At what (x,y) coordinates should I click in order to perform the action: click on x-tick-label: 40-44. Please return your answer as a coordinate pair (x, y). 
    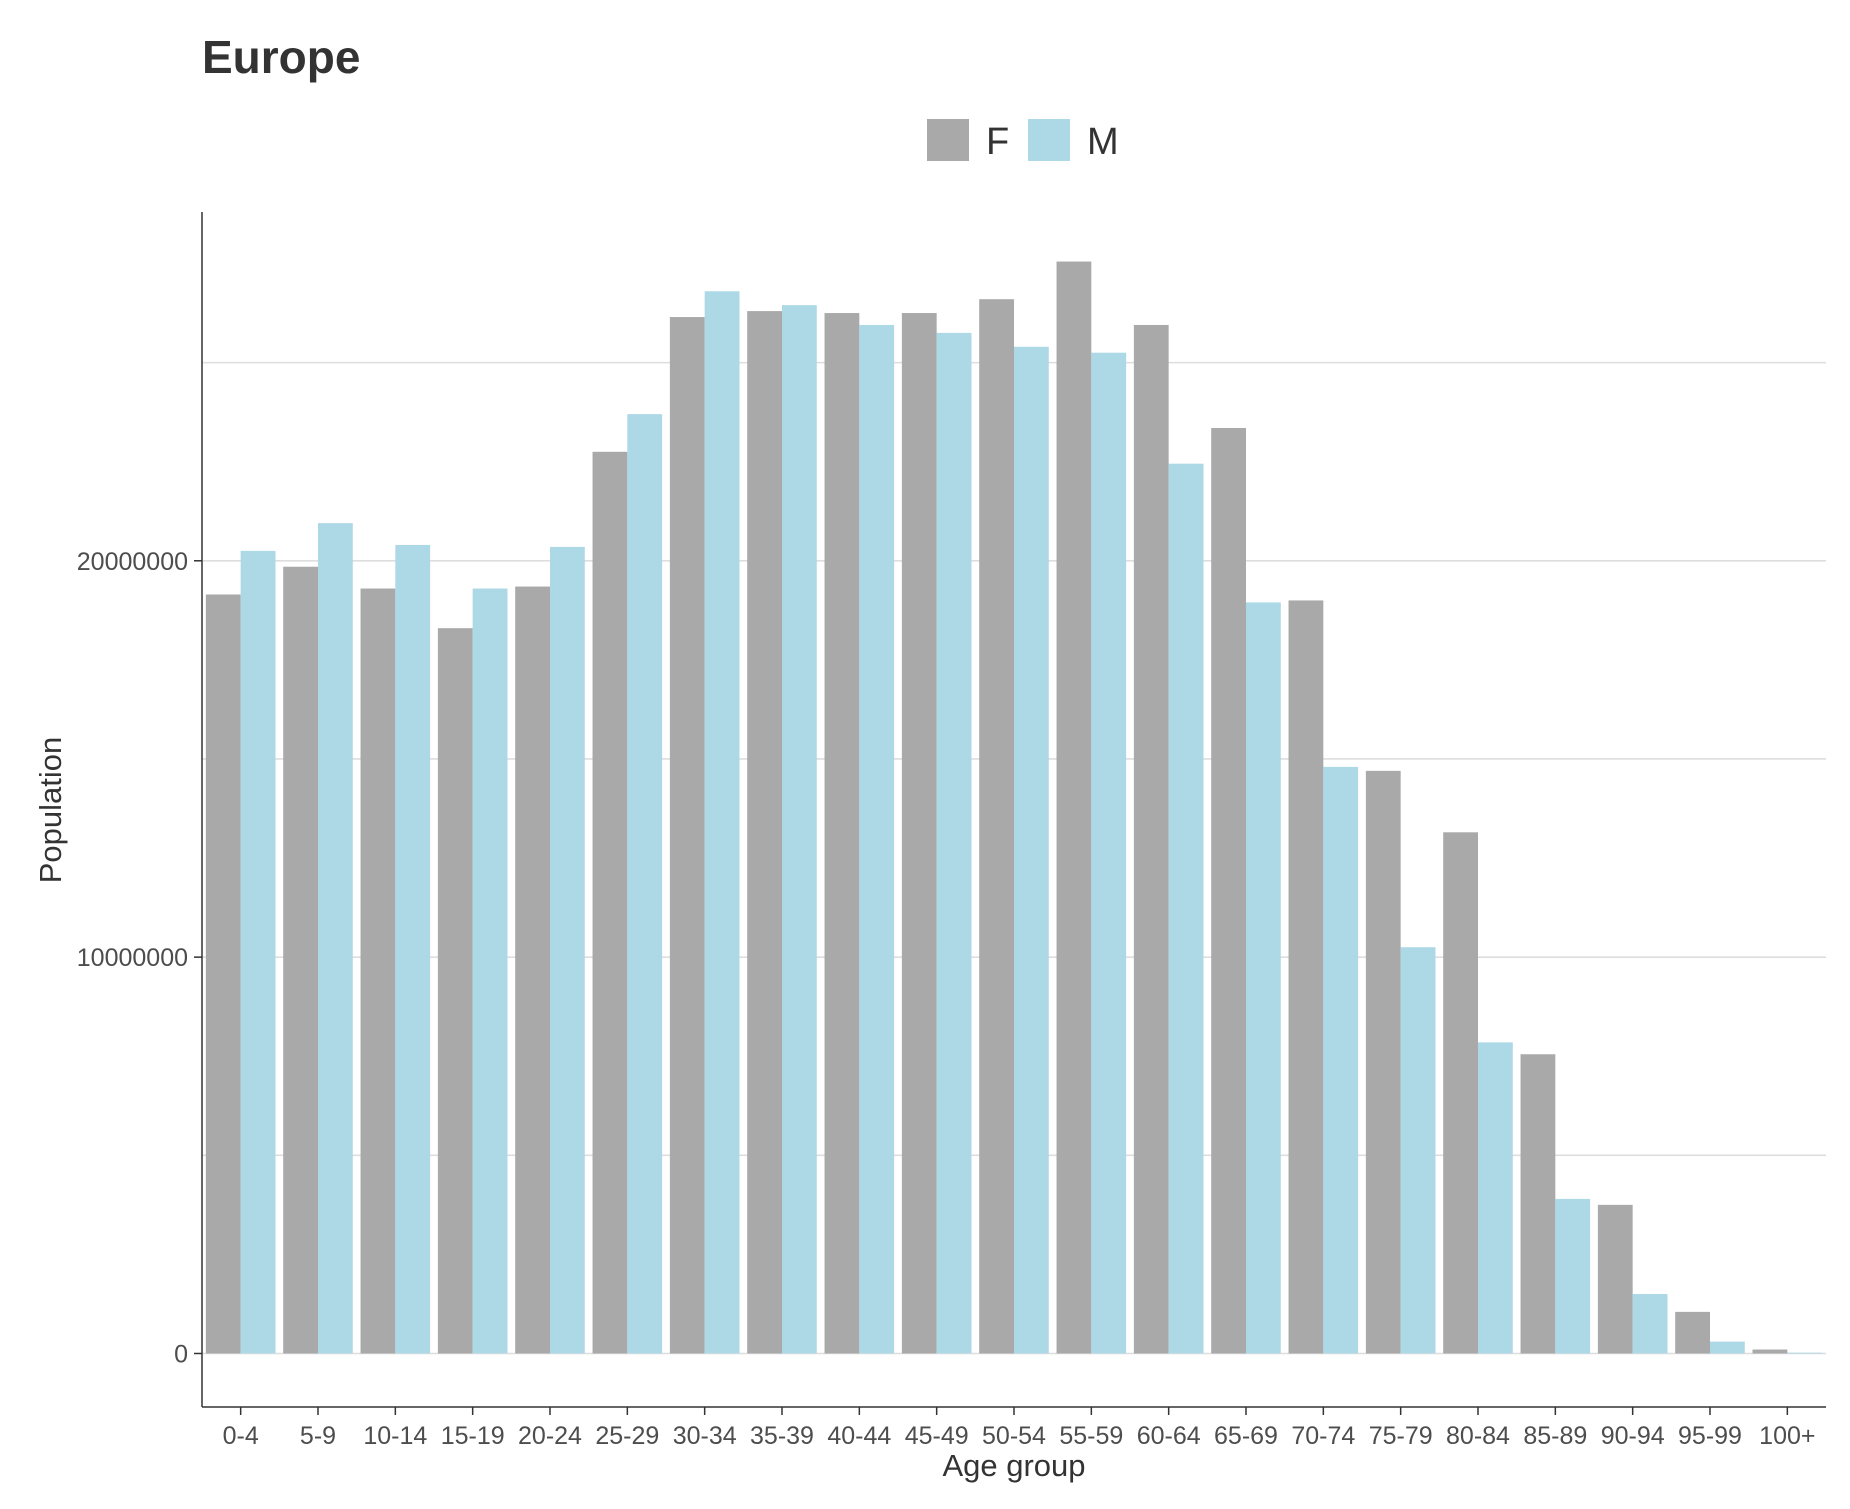
    Looking at the image, I should click on (859, 1436).